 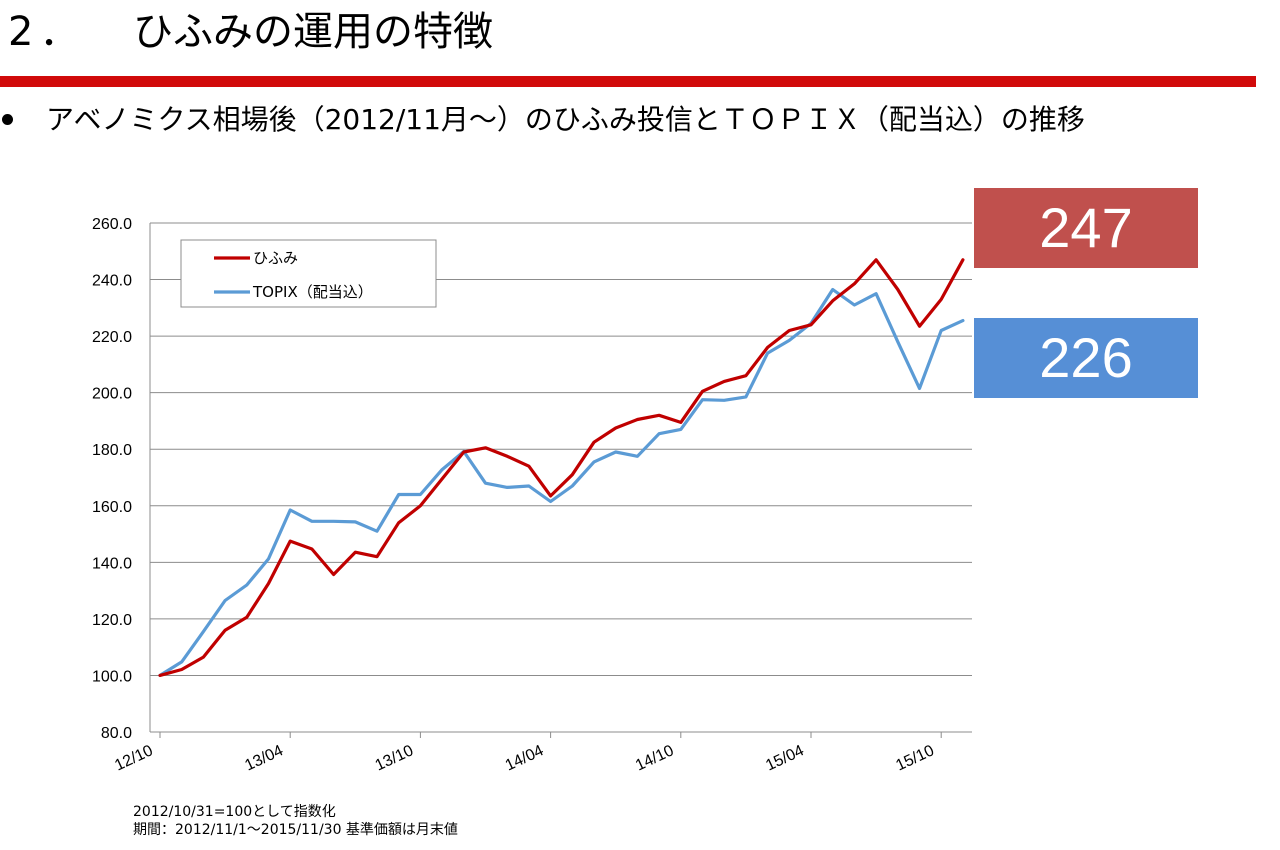 What do you see at coordinates (1086, 228) in the screenshot?
I see `hifumi-final-value-callout: 247` at bounding box center [1086, 228].